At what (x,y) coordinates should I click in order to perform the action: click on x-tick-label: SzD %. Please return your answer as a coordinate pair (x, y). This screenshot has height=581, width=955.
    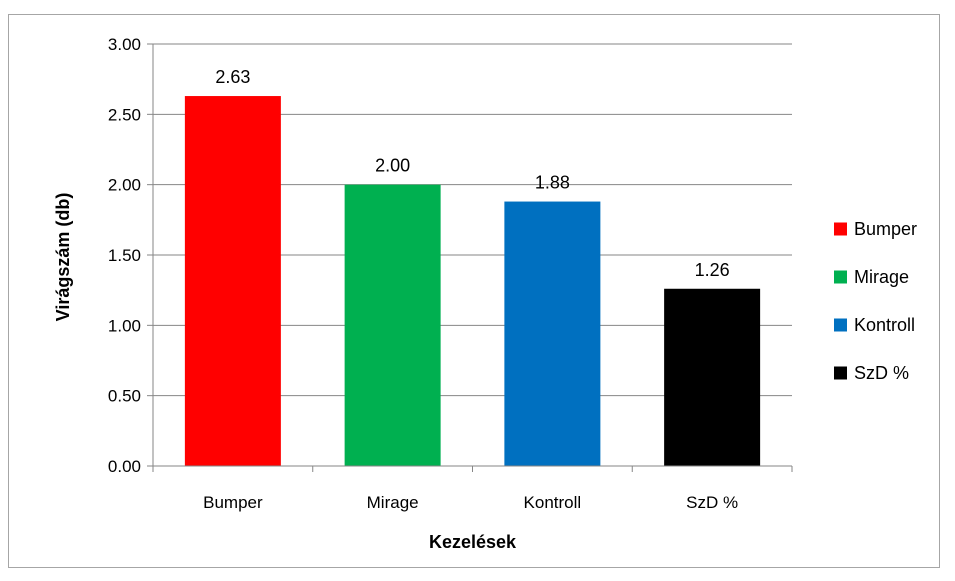
    Looking at the image, I should click on (712, 502).